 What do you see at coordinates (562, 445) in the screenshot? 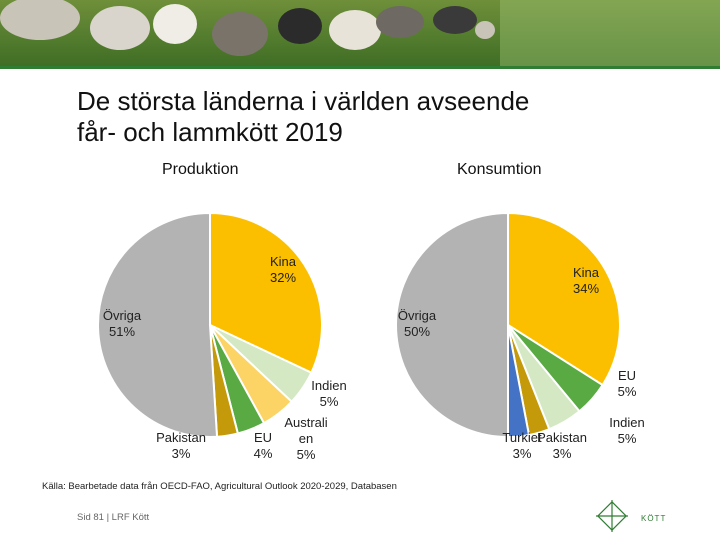
I see `pie-1-label-pakistan: Pakistan 3%` at bounding box center [562, 445].